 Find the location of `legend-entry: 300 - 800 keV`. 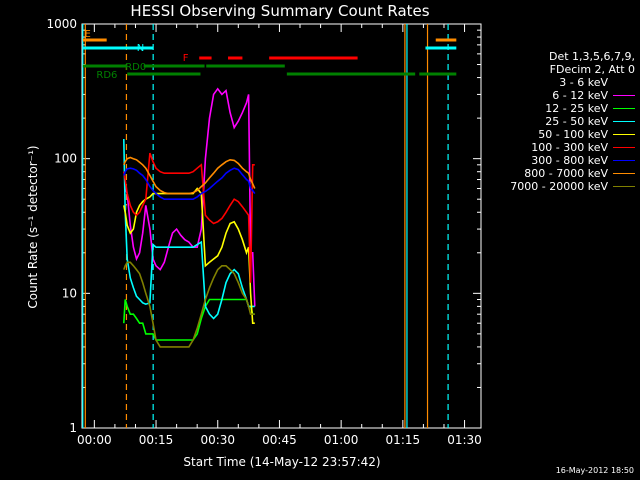

legend-entry: 300 - 800 keV is located at coordinates (565, 160).